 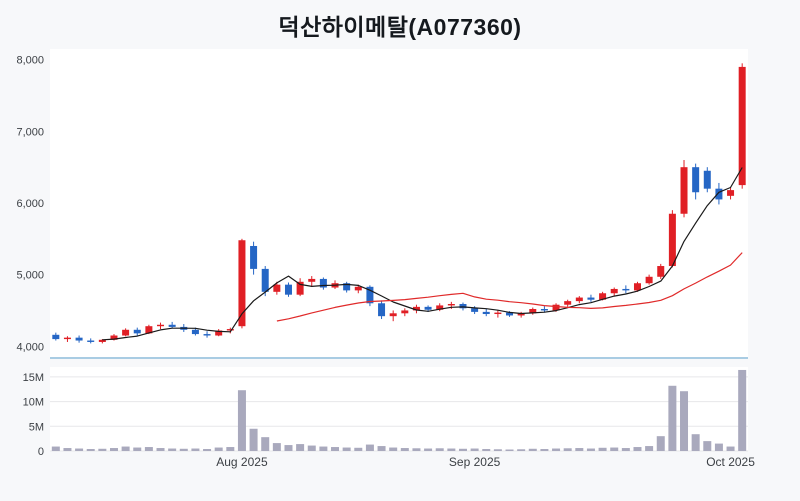 I want to click on x-axis-label: Sep 2025, so click(x=475, y=462).